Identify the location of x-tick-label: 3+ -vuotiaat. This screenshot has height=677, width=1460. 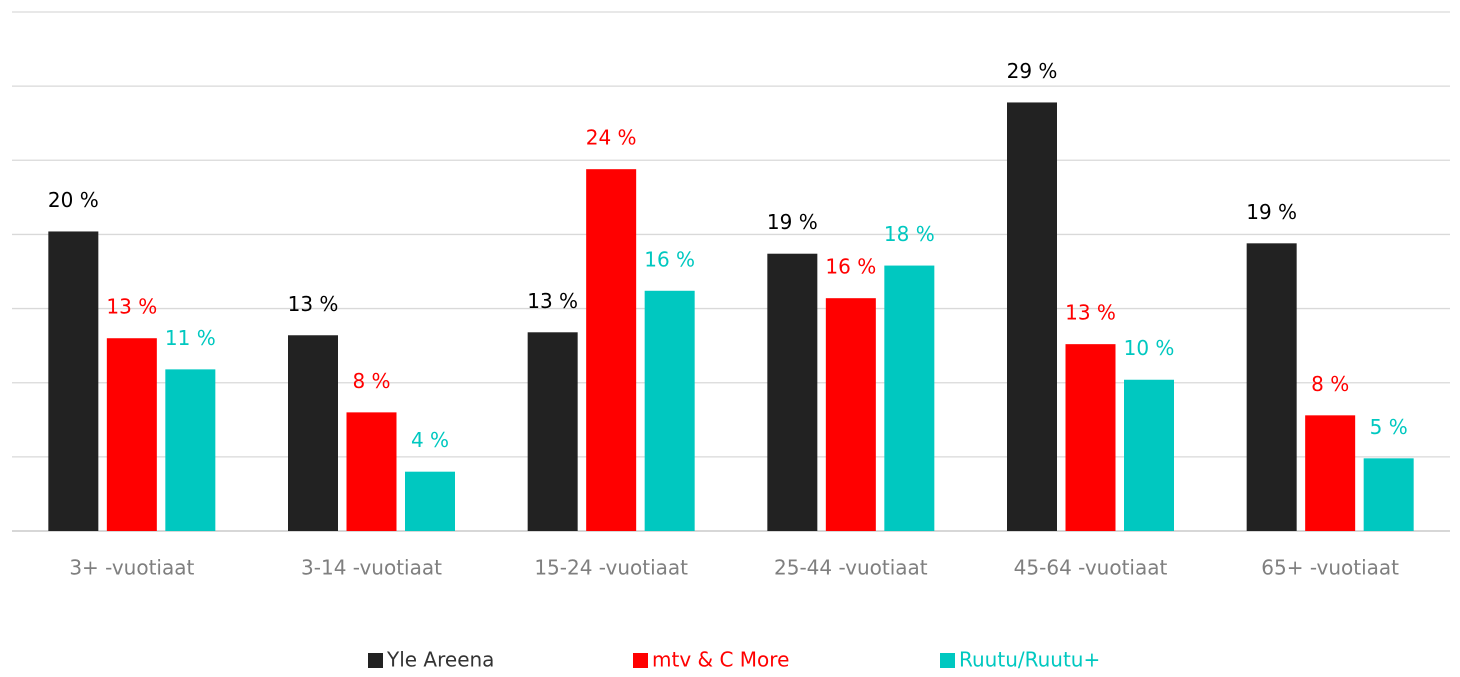
(131, 568).